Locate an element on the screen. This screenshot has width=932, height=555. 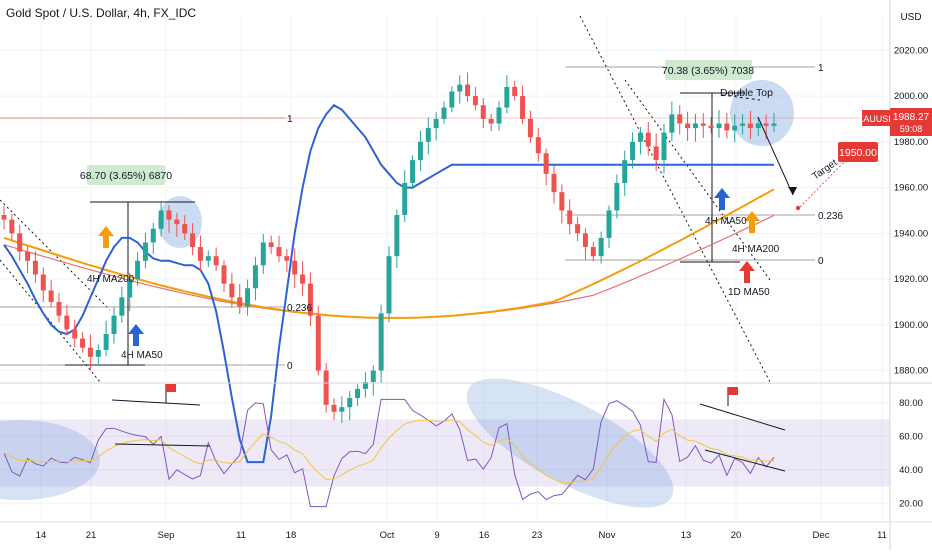
double-top-label: Double Top is located at coordinates (746, 93).